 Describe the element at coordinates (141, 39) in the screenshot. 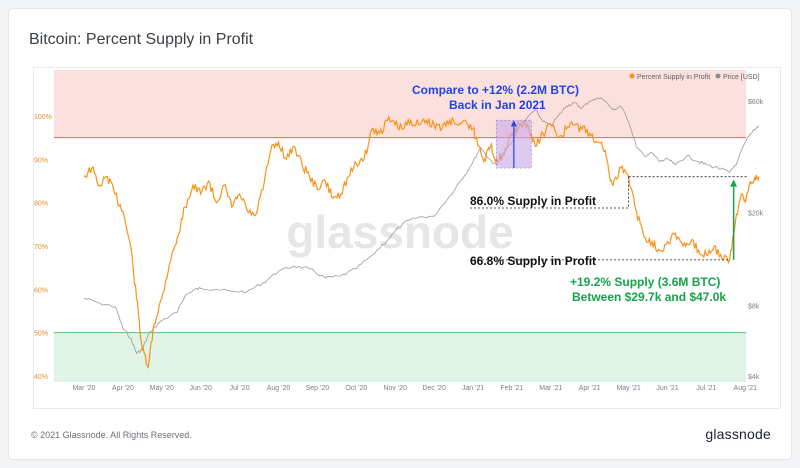

I see `chart-title: Bitcoin: Percent Supply in Profit` at that location.